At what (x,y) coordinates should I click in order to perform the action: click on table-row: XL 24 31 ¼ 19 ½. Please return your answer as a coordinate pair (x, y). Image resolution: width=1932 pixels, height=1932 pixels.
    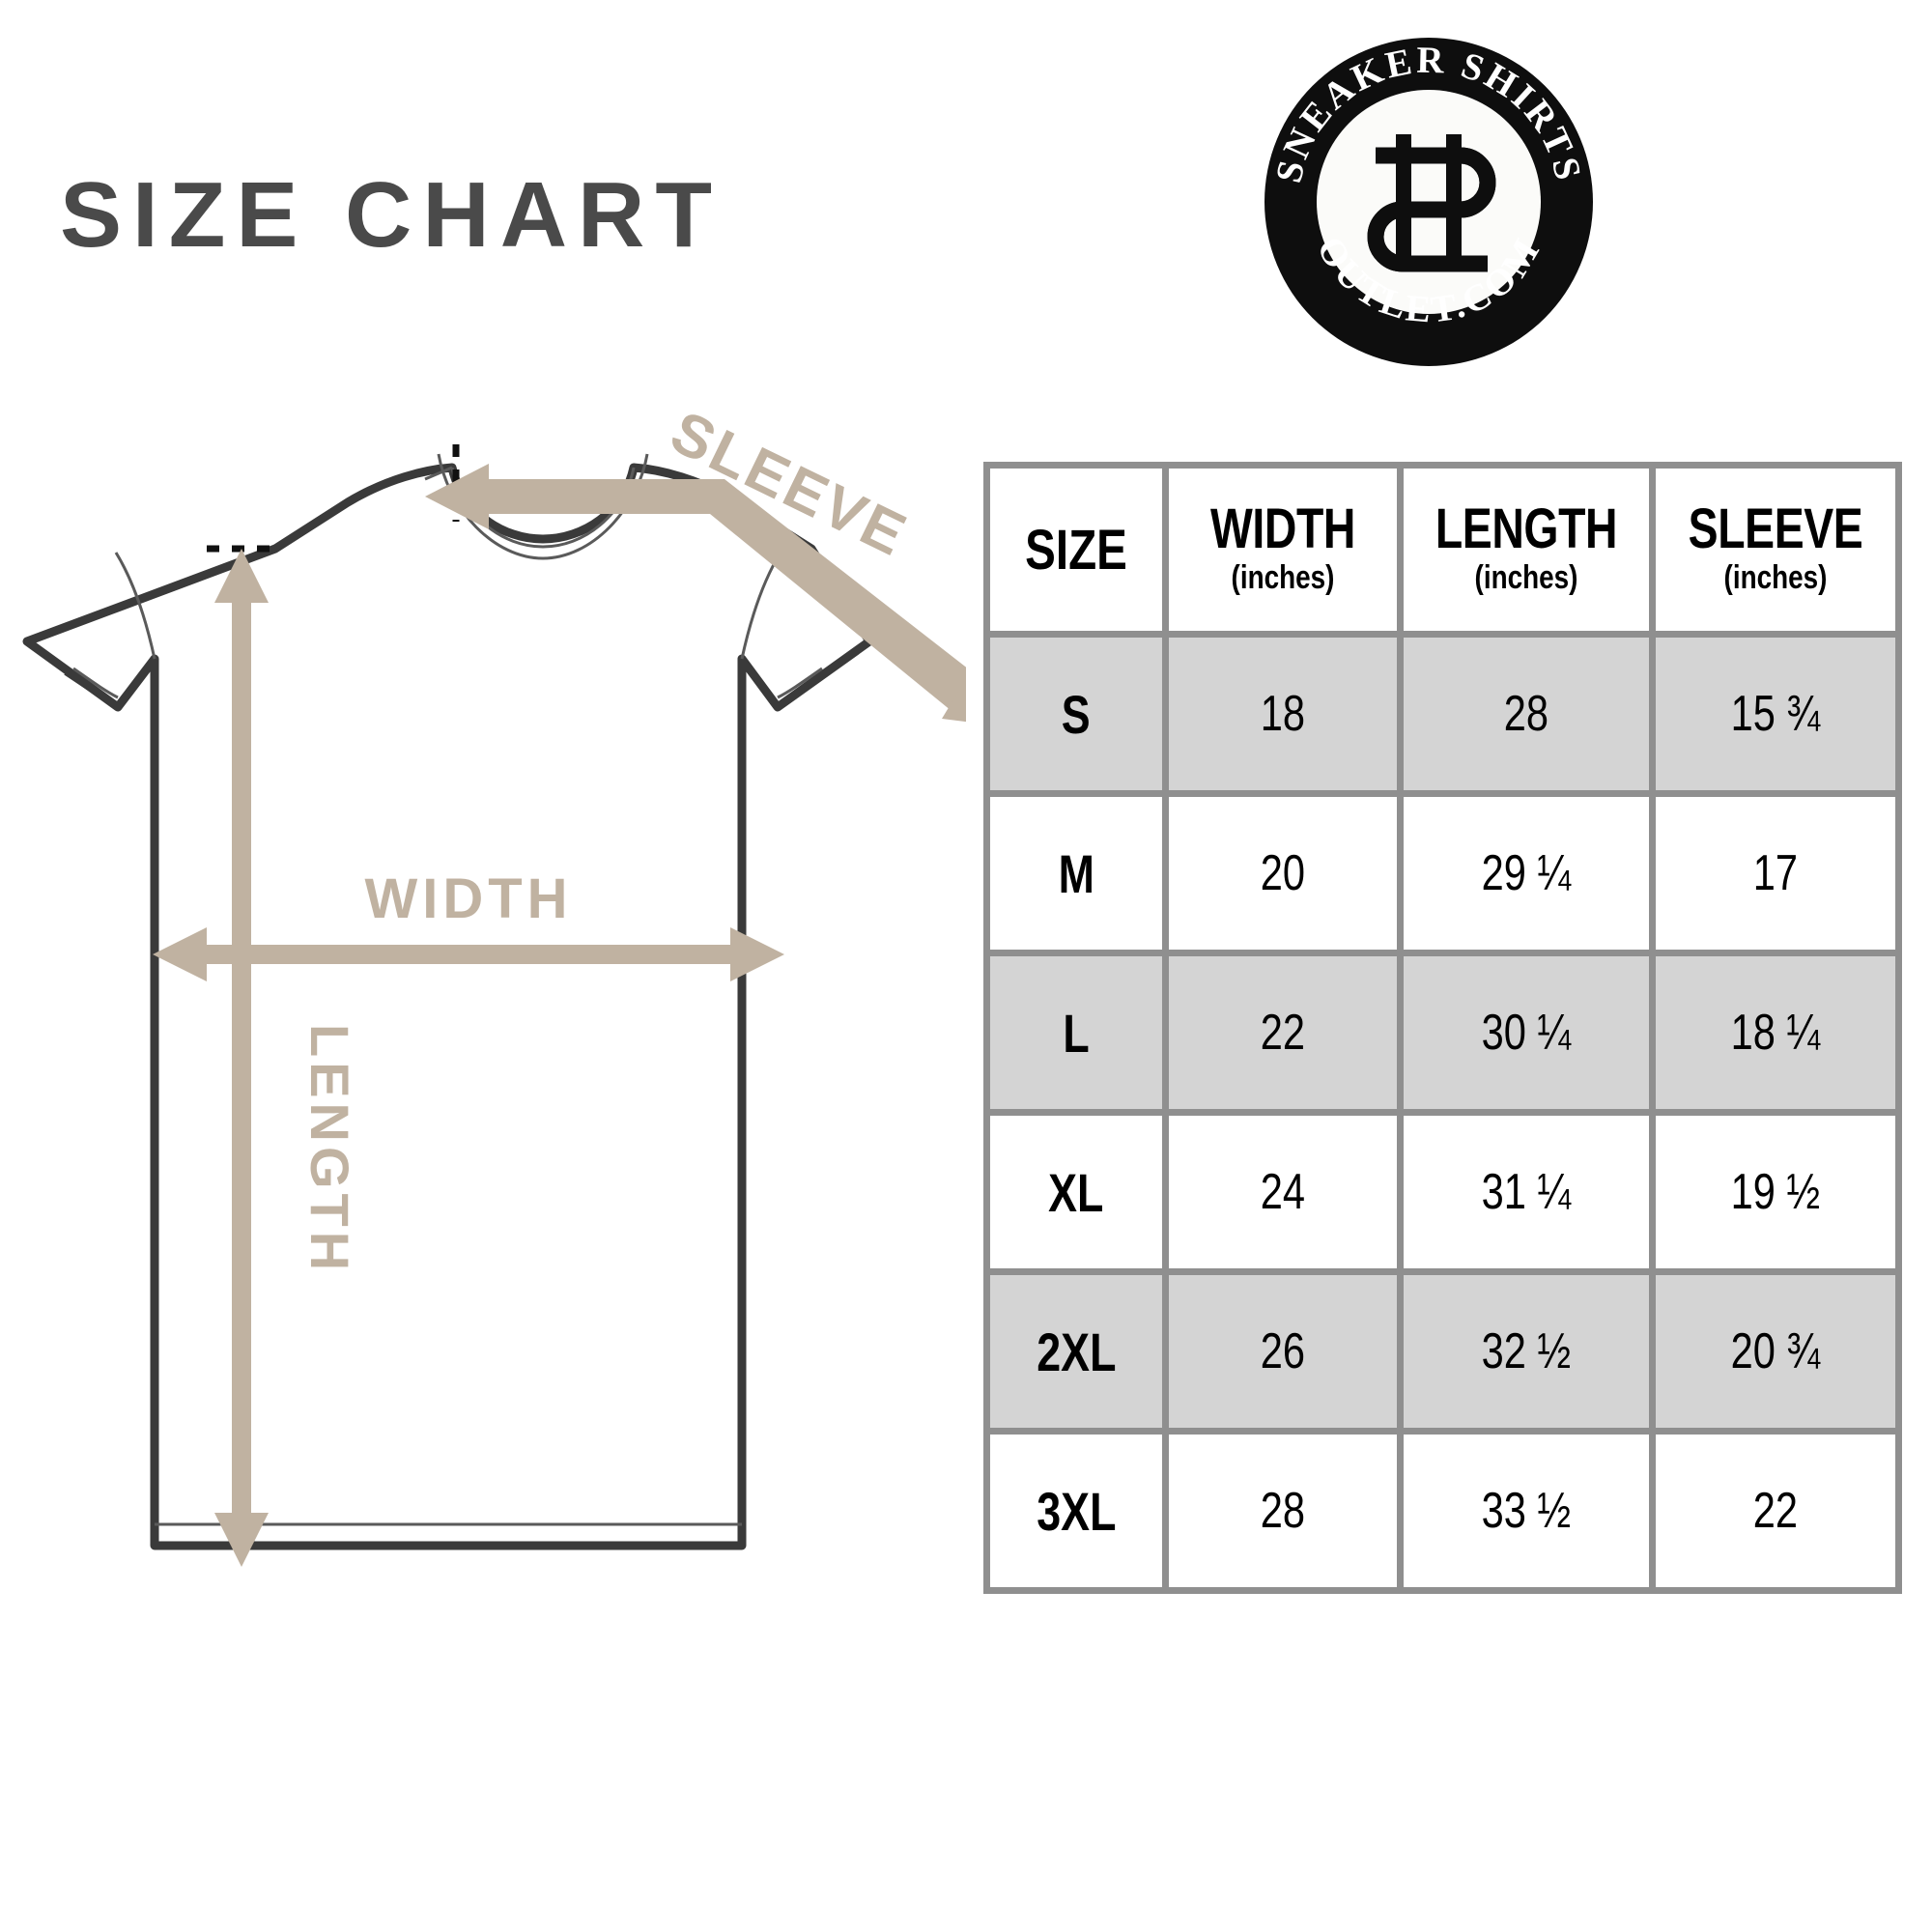
    Looking at the image, I should click on (1442, 1192).